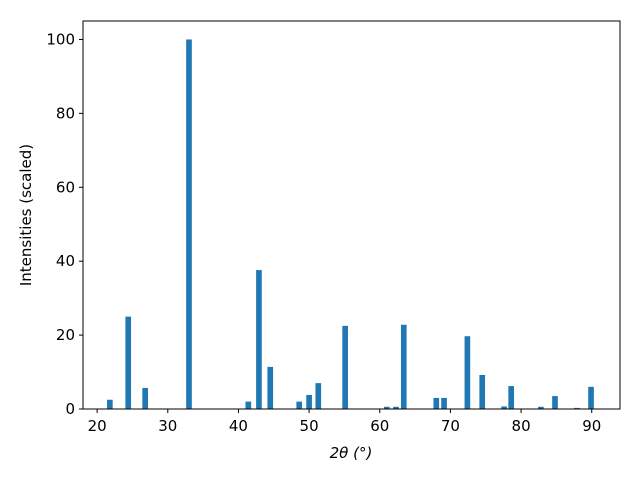 The height and width of the screenshot is (484, 640). I want to click on x-tick-label: 30, so click(167, 426).